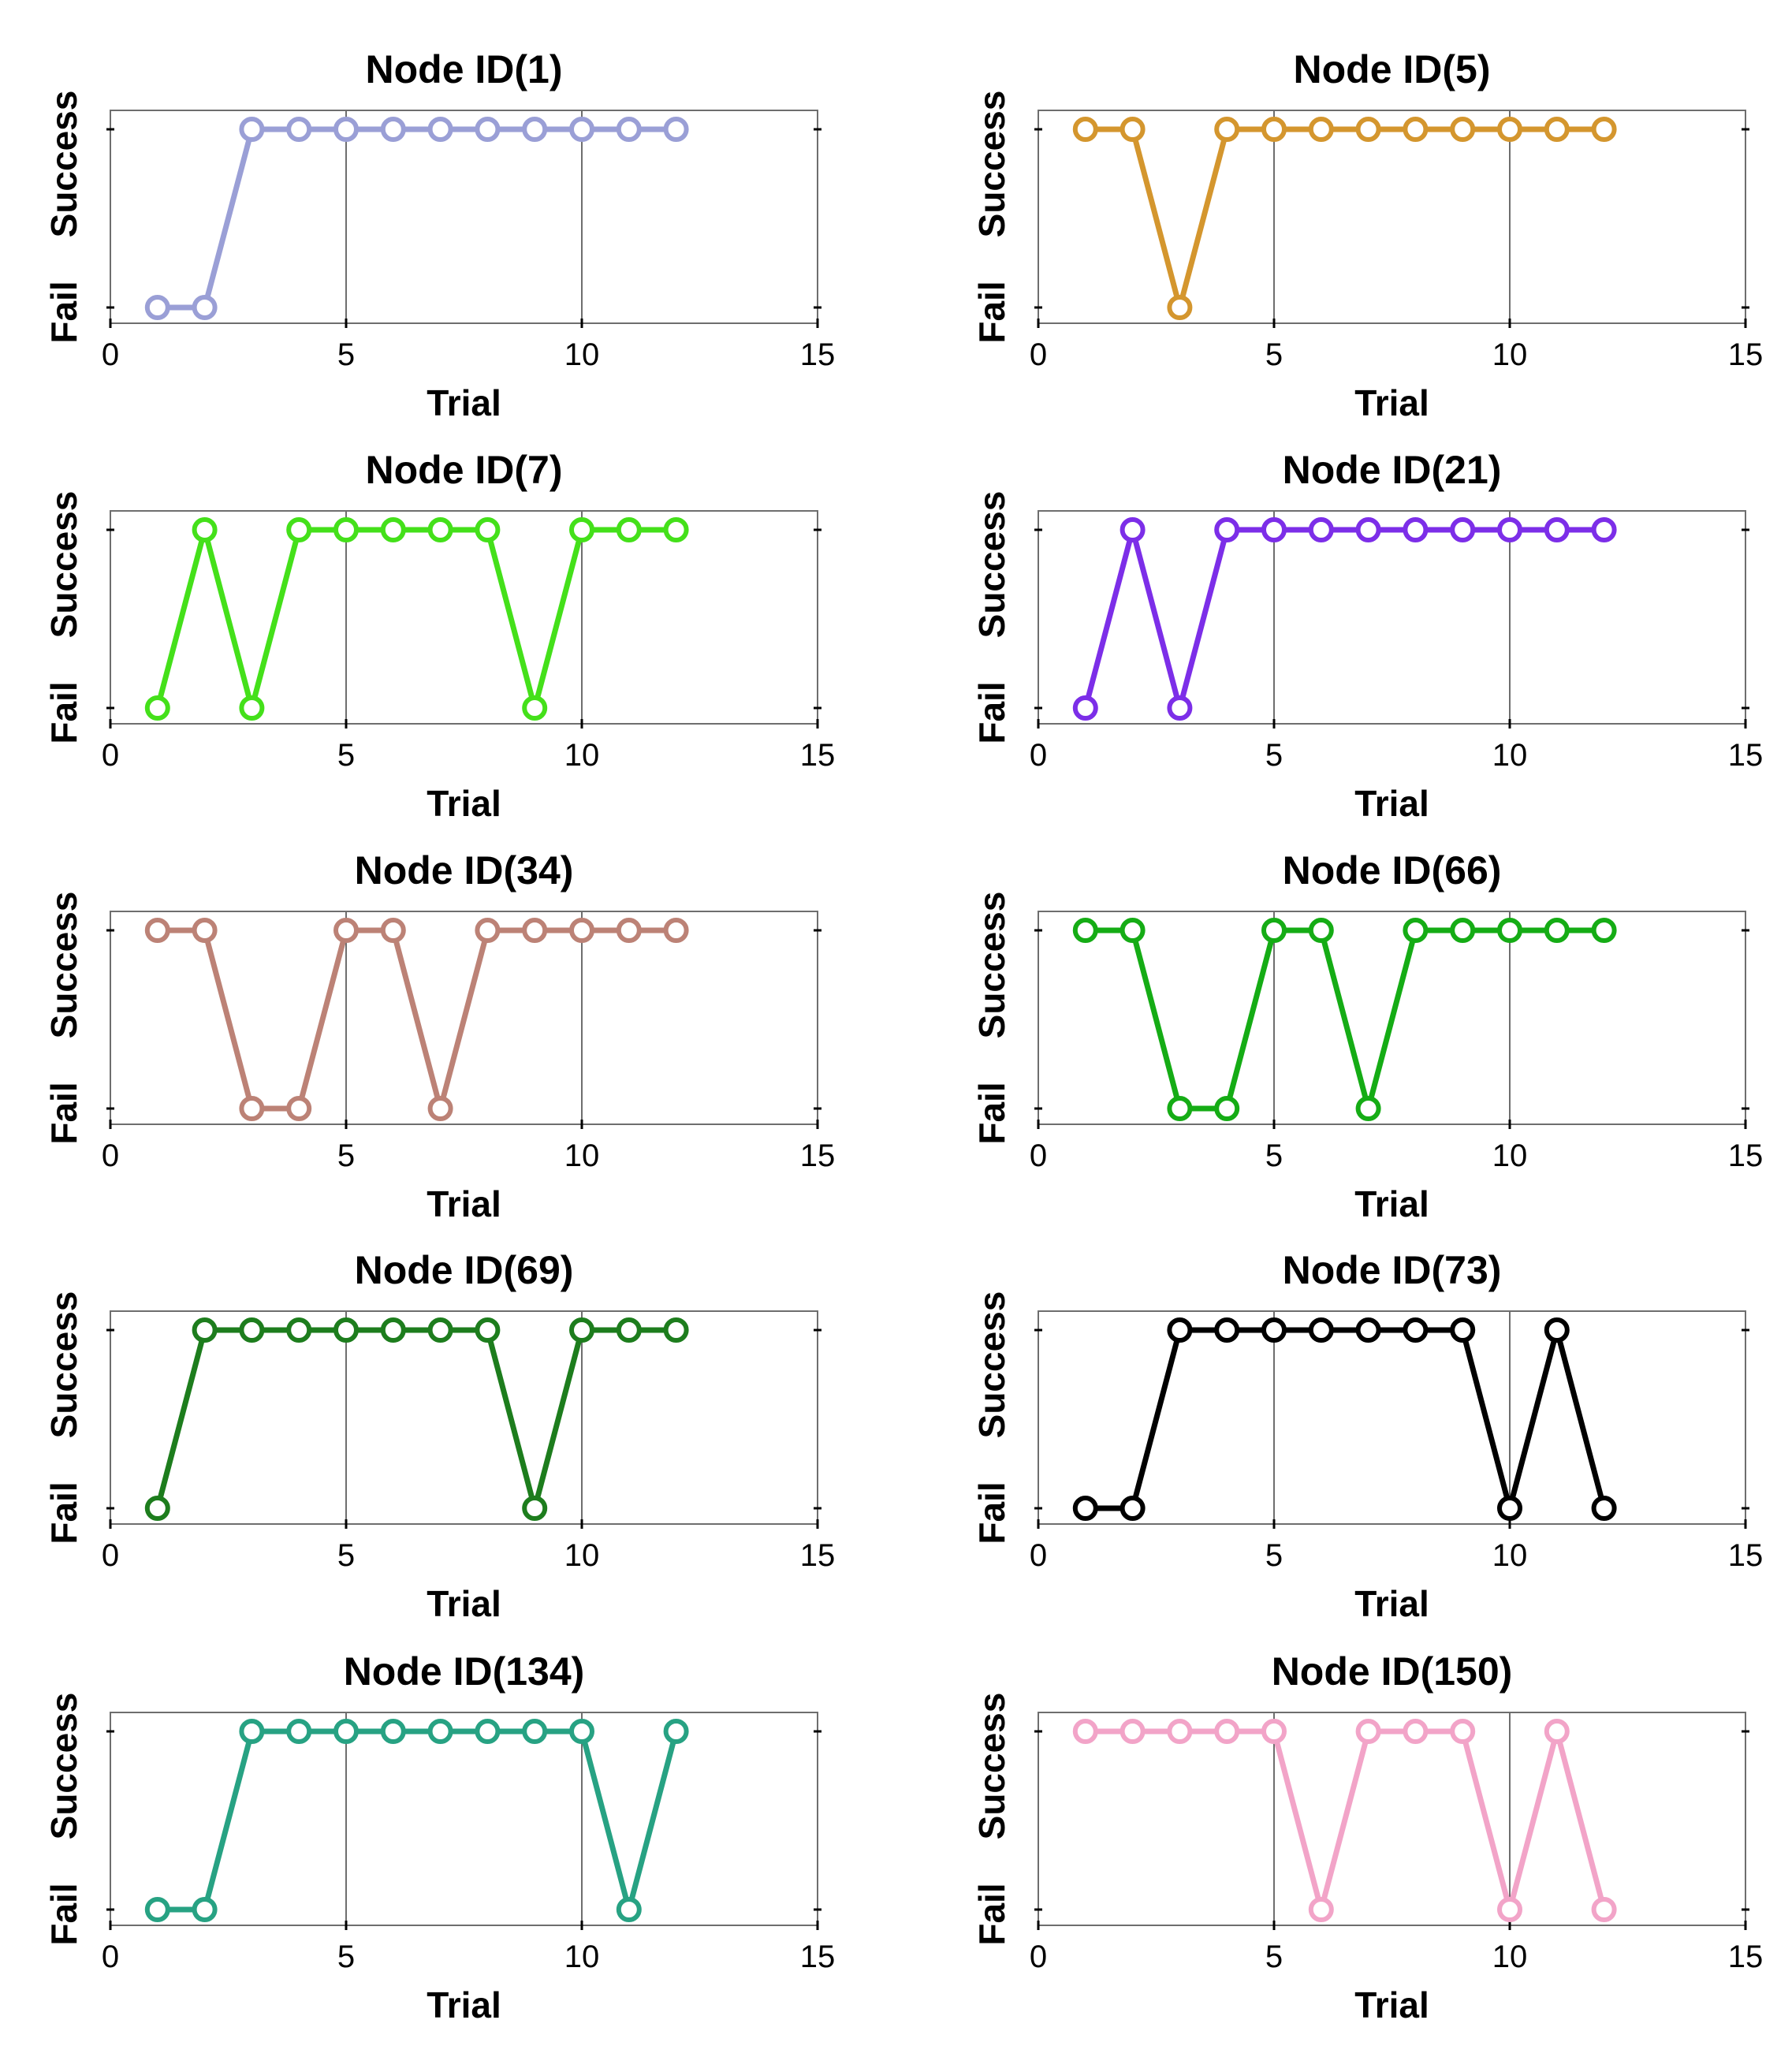 This screenshot has height=2057, width=1792. Describe the element at coordinates (1392, 870) in the screenshot. I see `panel-title: Node ID(66)` at that location.